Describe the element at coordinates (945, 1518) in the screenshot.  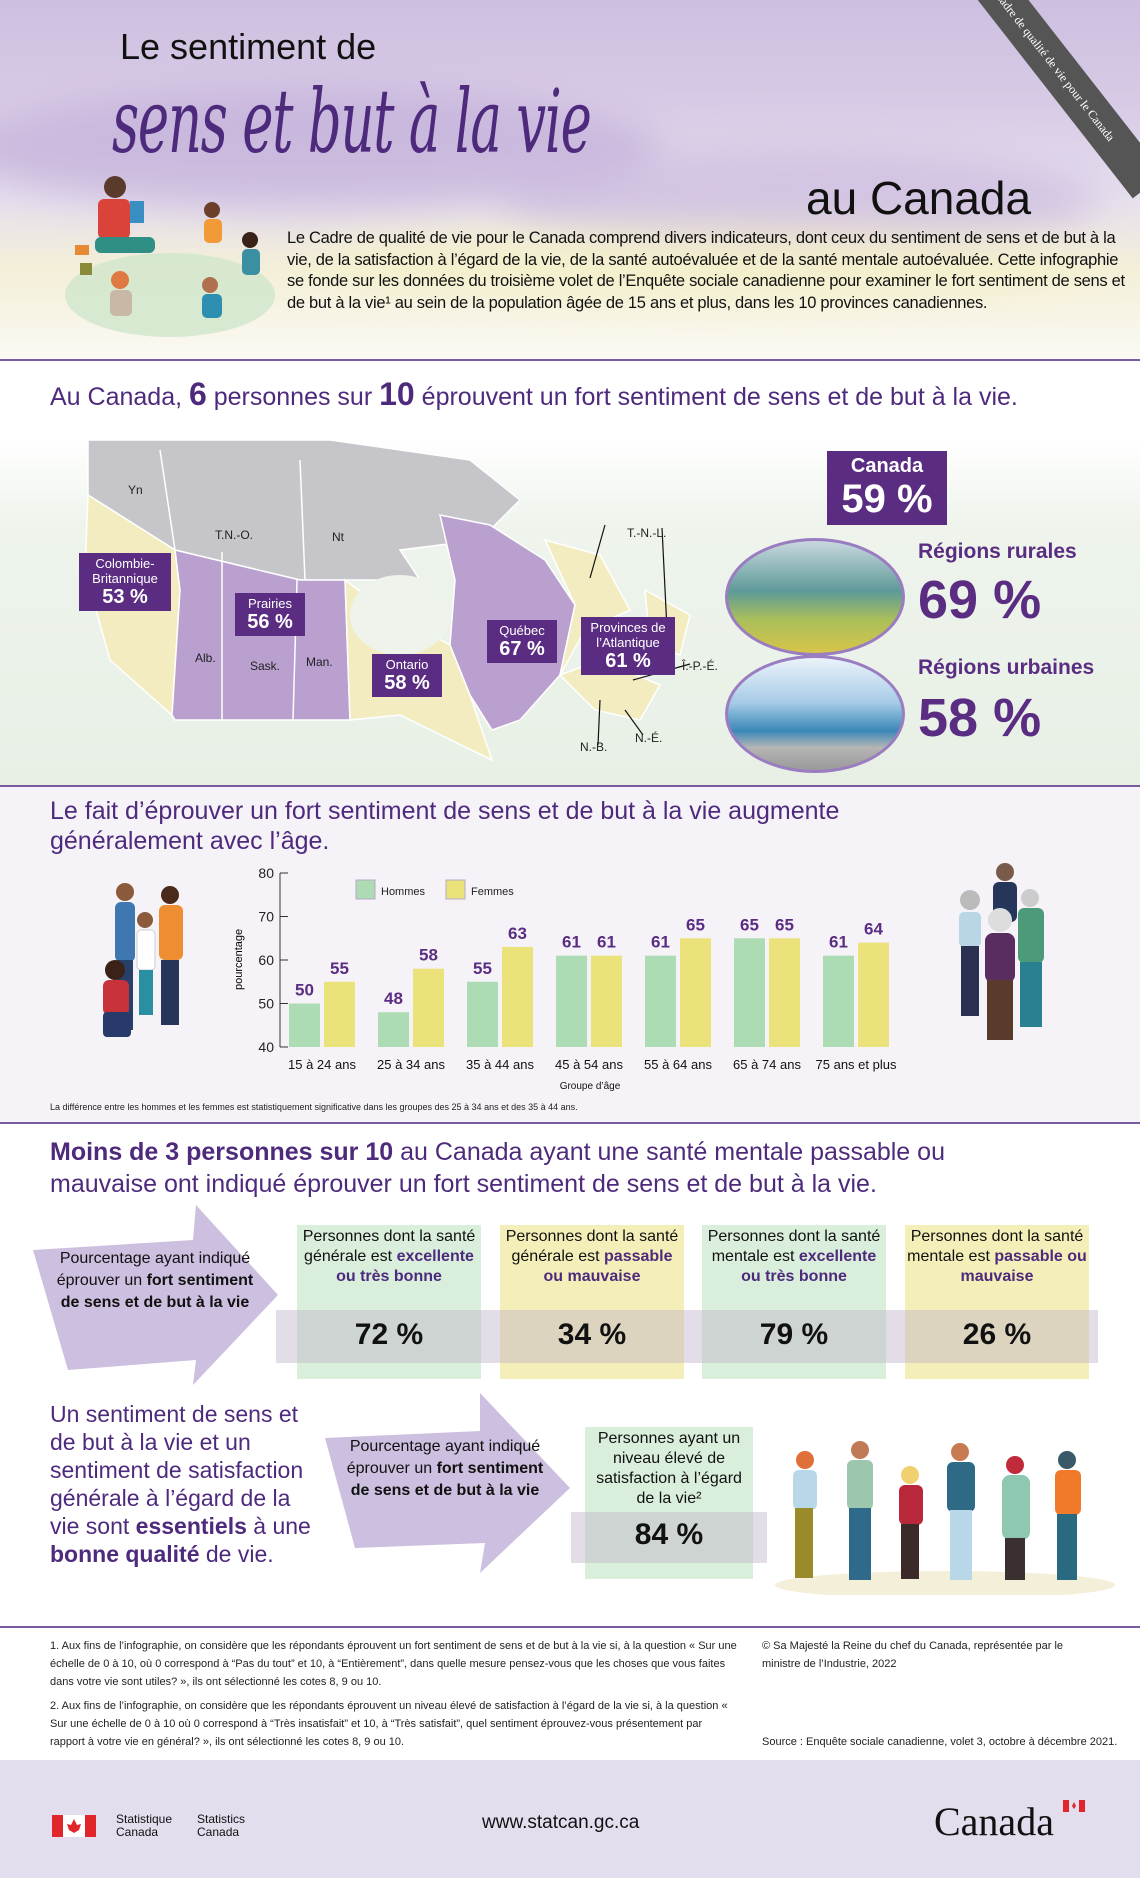
I see `group-people-illustration` at that location.